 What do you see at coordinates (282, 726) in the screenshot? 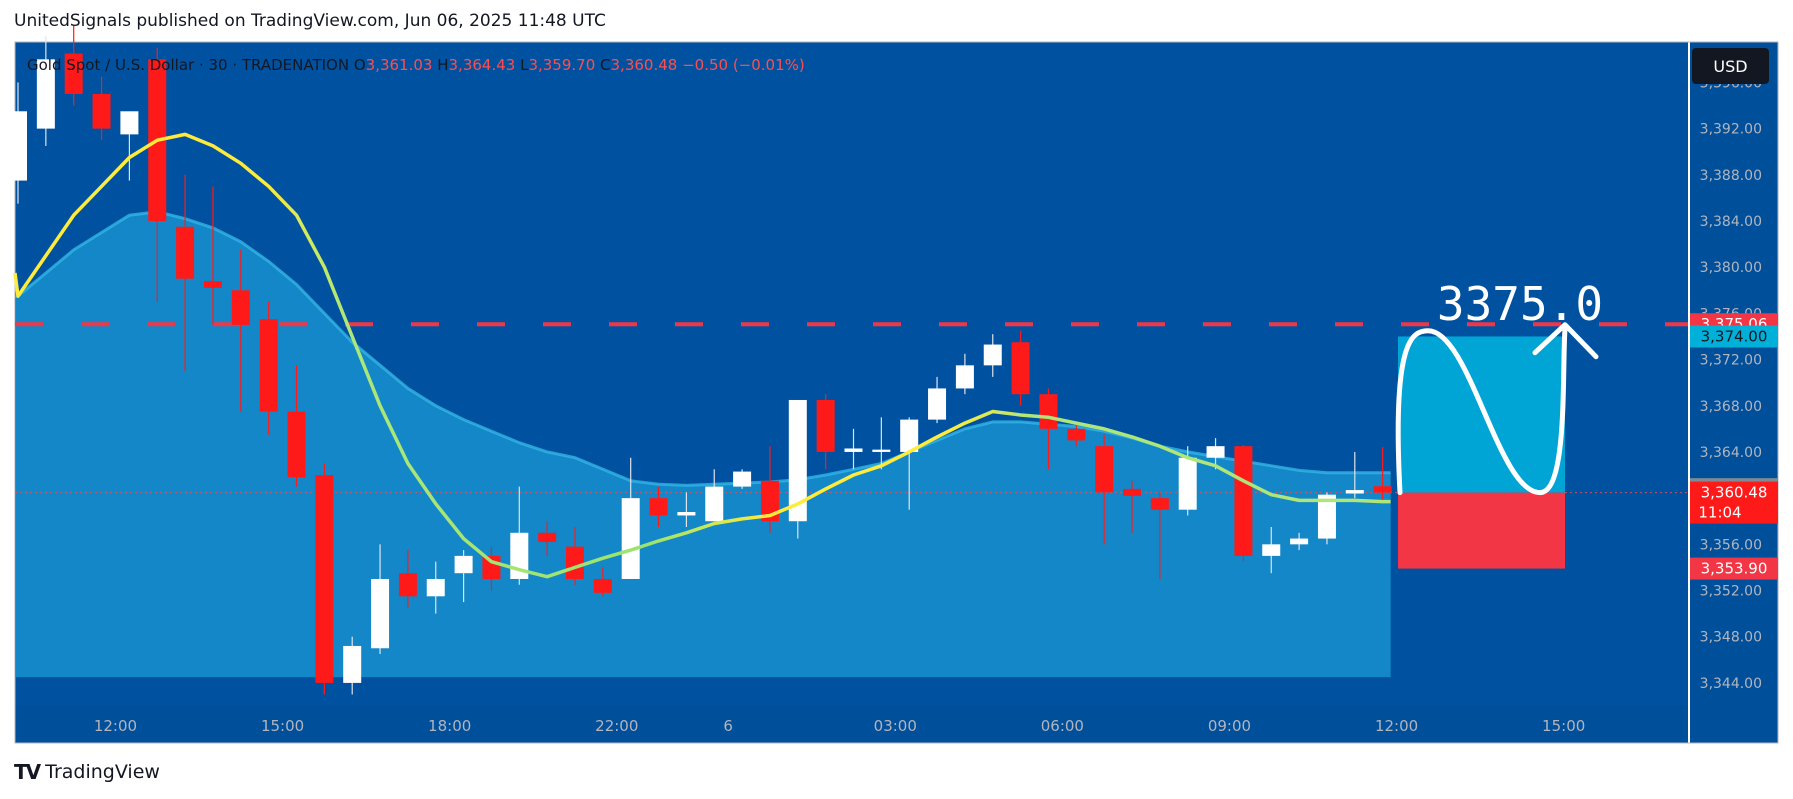
I see `x-axis-tick-label: 15:00` at bounding box center [282, 726].